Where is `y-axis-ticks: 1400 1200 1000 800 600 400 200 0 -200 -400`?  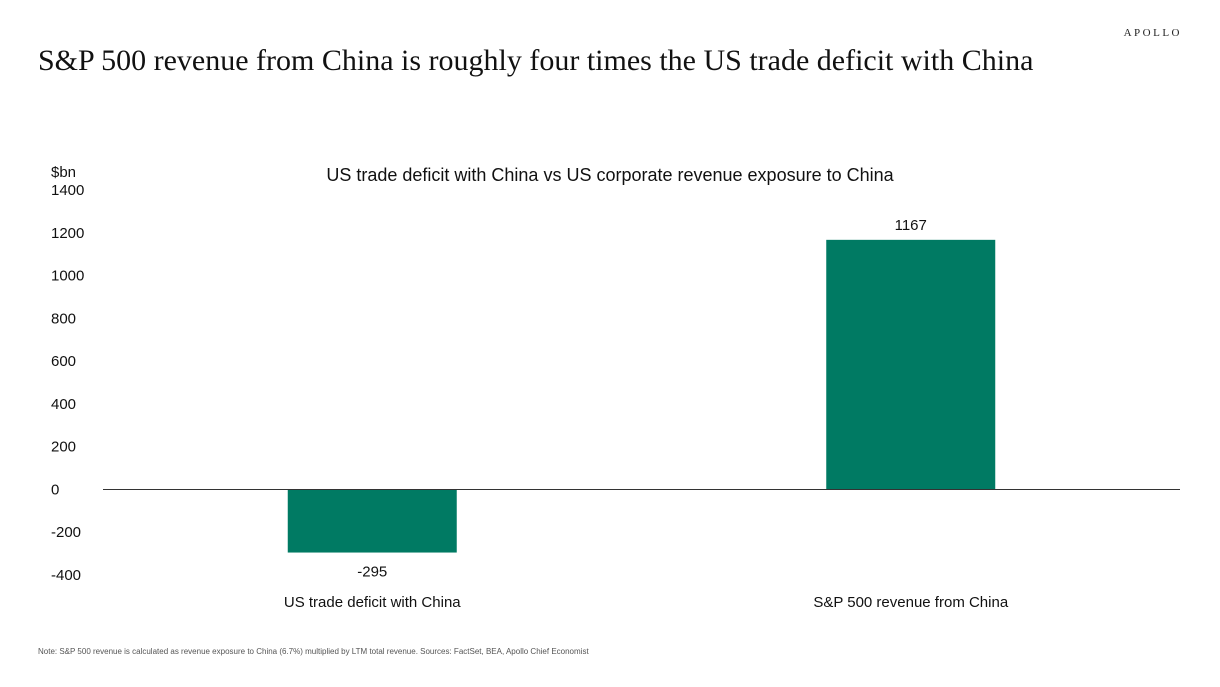
y-axis-ticks: 1400 1200 1000 800 600 400 200 0 -200 -400 is located at coordinates (67, 383).